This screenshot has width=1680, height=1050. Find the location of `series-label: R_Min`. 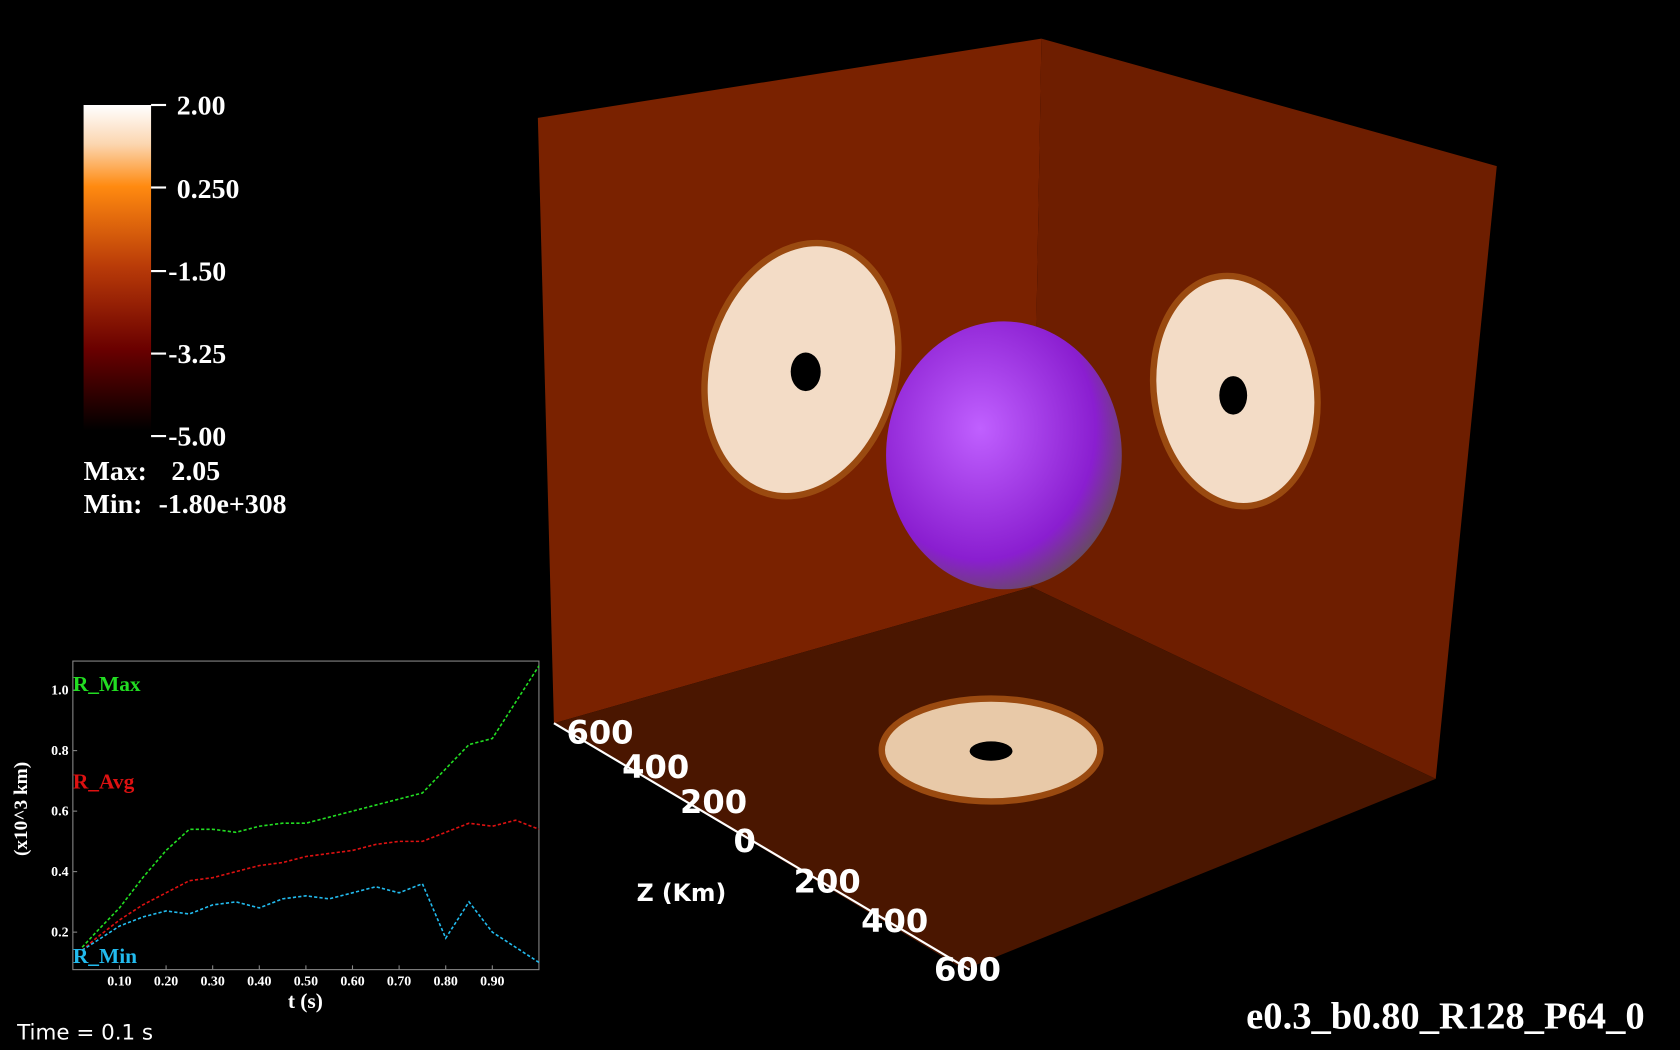

series-label: R_Min is located at coordinates (105, 956).